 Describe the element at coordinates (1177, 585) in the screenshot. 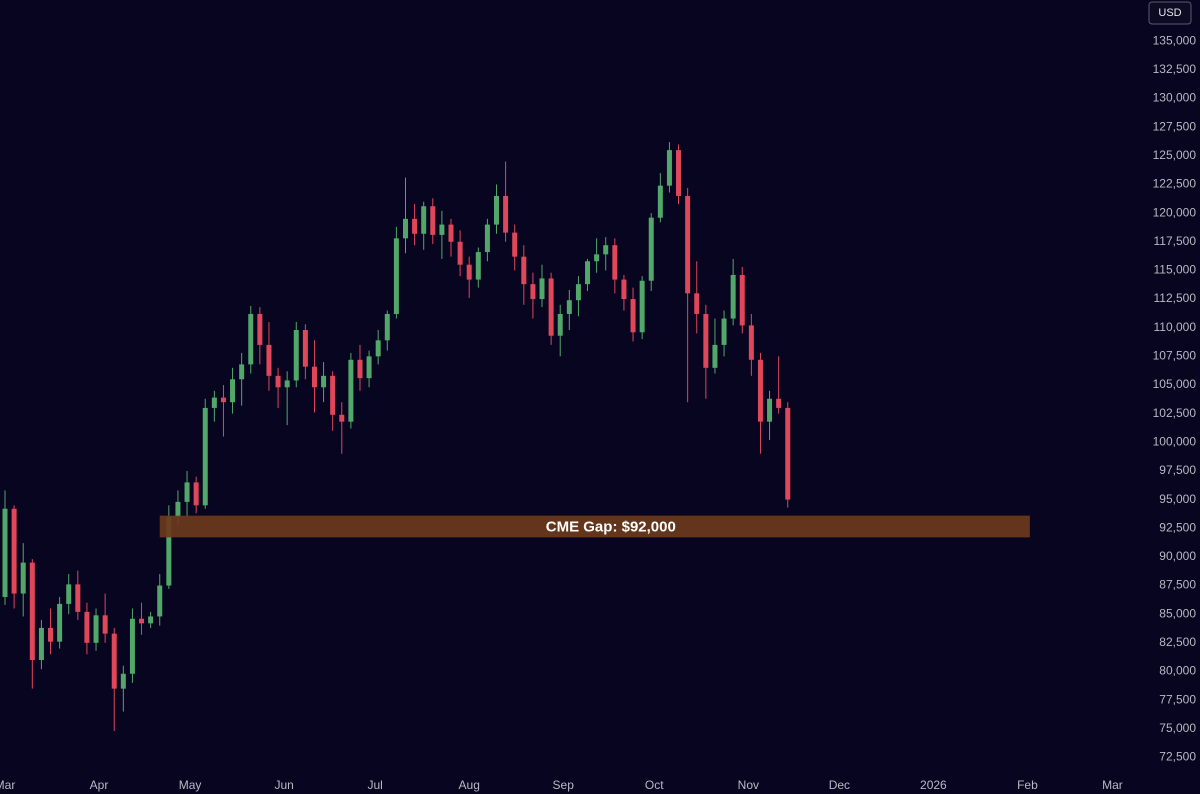

I see `y-tick-label: 87,500` at that location.